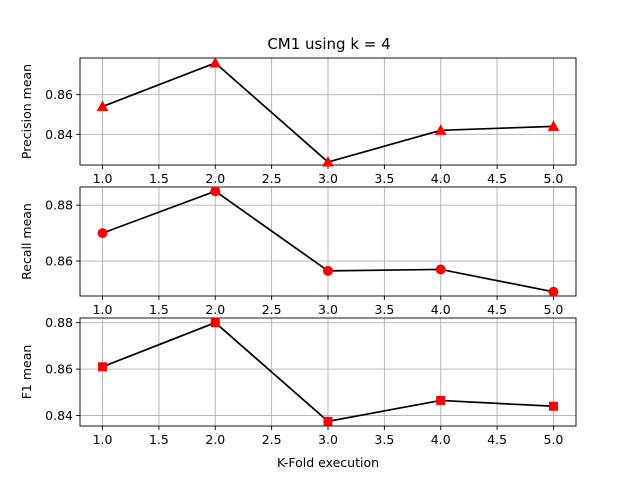 The width and height of the screenshot is (640, 480). What do you see at coordinates (26, 372) in the screenshot?
I see `y-axis-label: F1 mean` at bounding box center [26, 372].